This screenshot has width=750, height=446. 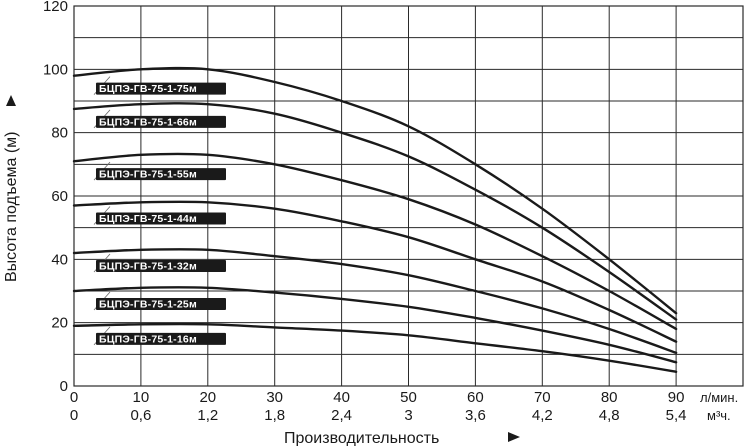 I want to click on y-tick-labels: 0 20 40 60 80 100 120, so click(x=55, y=197).